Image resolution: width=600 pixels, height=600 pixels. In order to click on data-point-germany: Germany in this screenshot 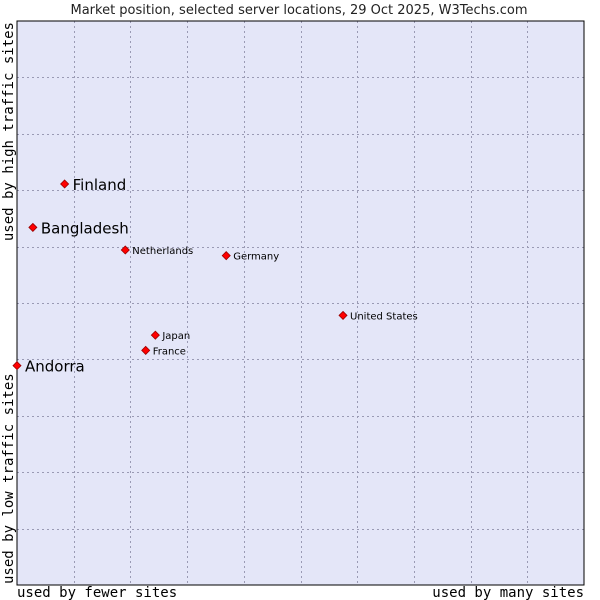, I will do `click(250, 257)`.